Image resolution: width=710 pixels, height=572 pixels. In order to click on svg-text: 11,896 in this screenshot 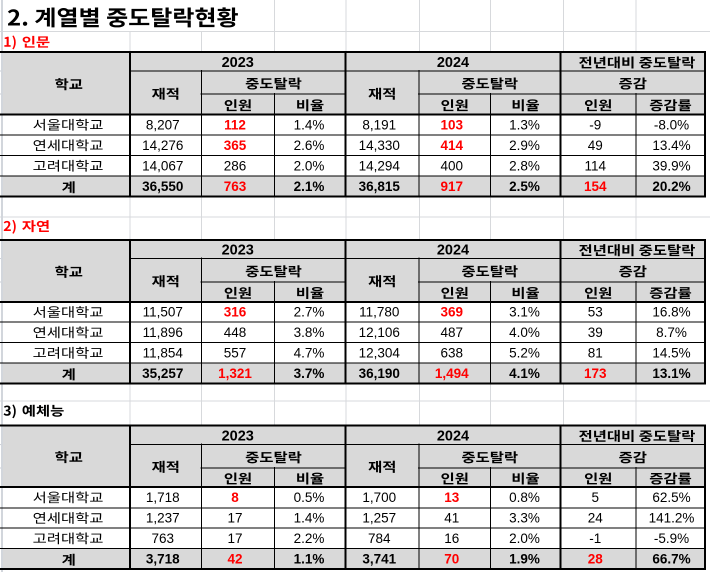, I will do `click(163, 332)`.